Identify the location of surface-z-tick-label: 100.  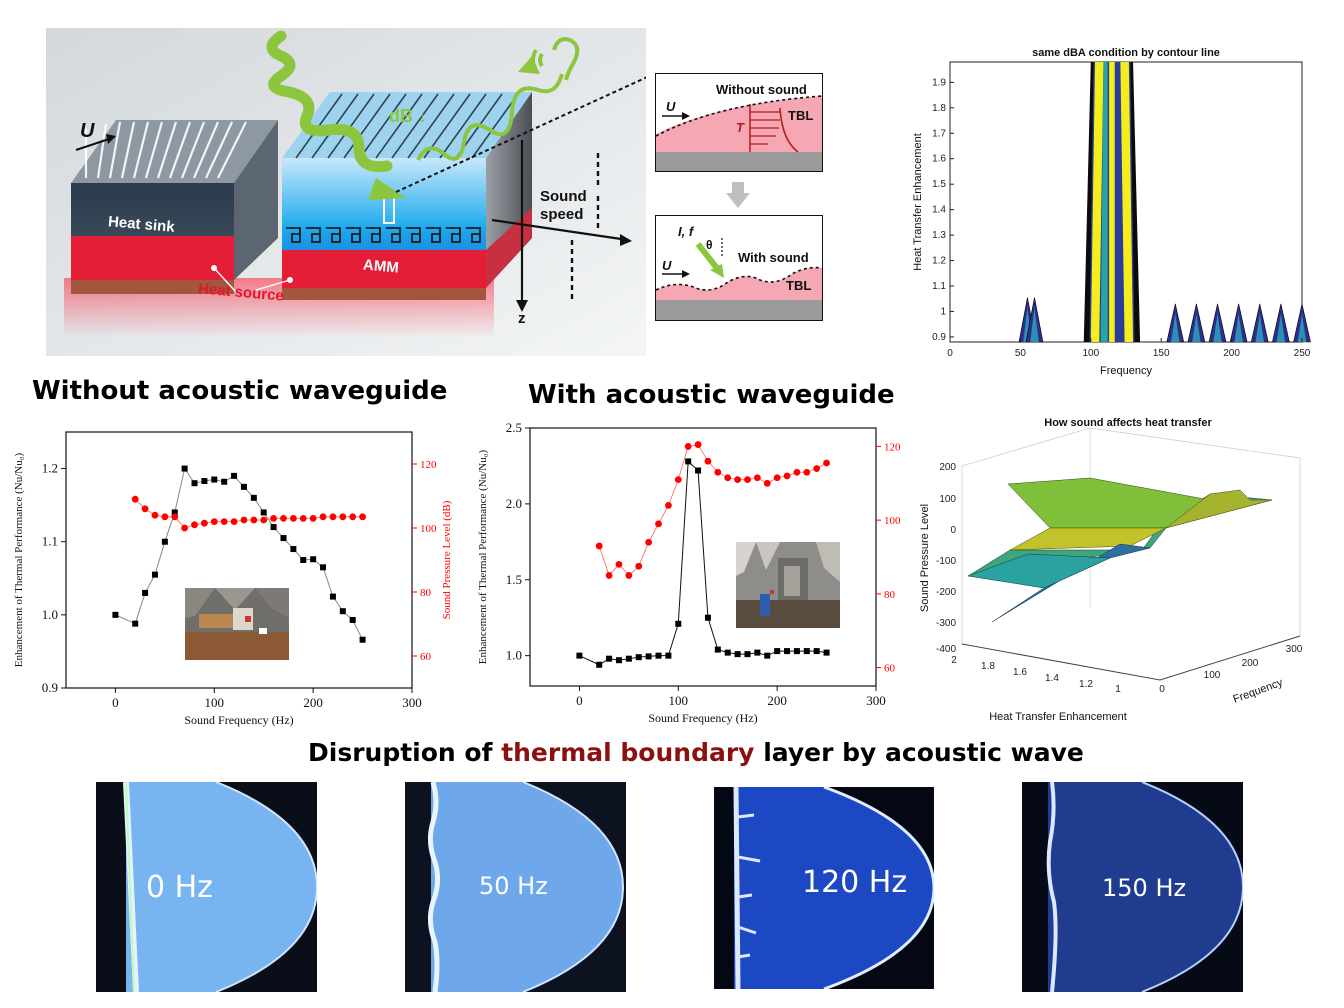
(947, 499).